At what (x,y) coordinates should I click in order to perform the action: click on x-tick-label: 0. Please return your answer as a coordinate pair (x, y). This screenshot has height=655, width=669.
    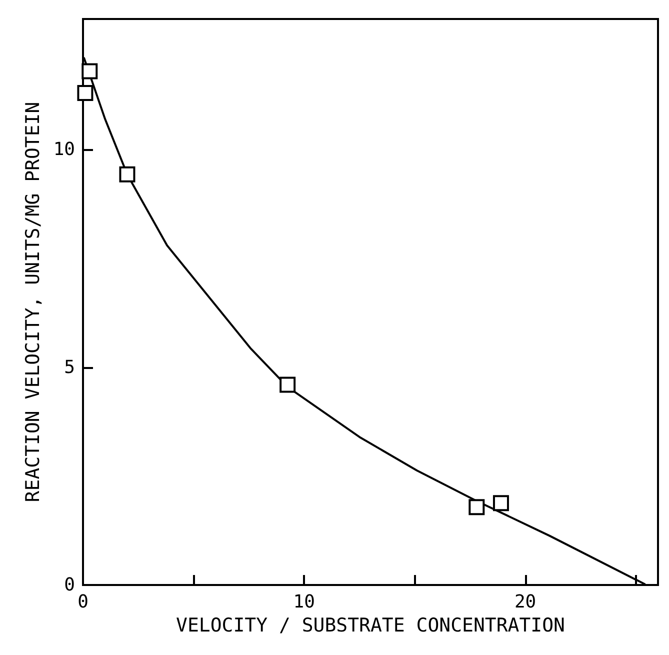
    Looking at the image, I should click on (83, 602).